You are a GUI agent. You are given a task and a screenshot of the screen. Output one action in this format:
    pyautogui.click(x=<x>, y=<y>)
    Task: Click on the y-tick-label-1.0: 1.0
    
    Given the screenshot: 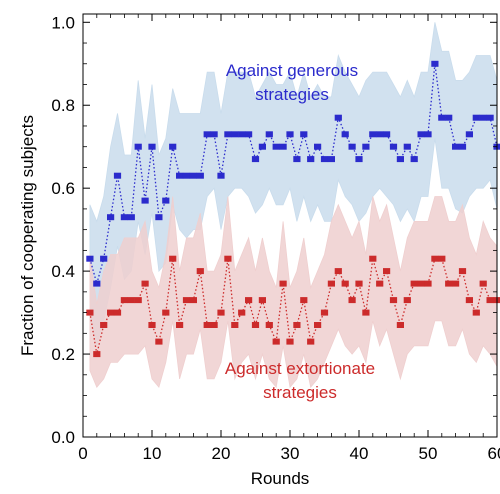 What is the action you would take?
    pyautogui.click(x=63, y=22)
    